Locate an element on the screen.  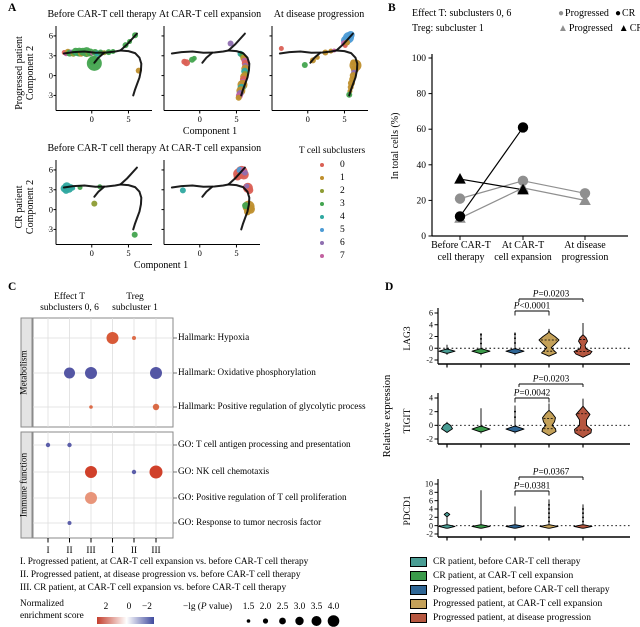
svg-text: 20 is located at coordinates (422, 201).